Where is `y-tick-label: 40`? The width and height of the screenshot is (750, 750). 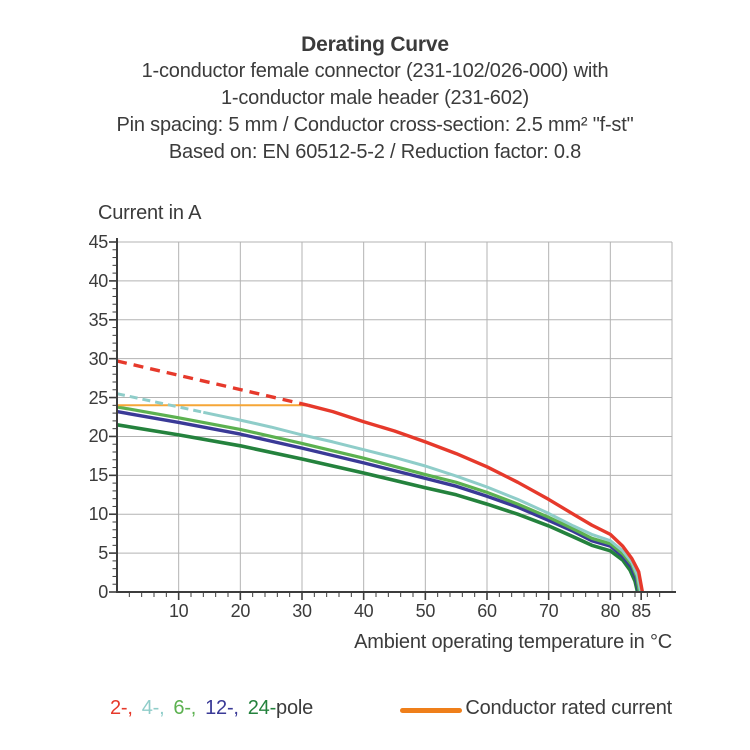
y-tick-label: 40 is located at coordinates (98, 280).